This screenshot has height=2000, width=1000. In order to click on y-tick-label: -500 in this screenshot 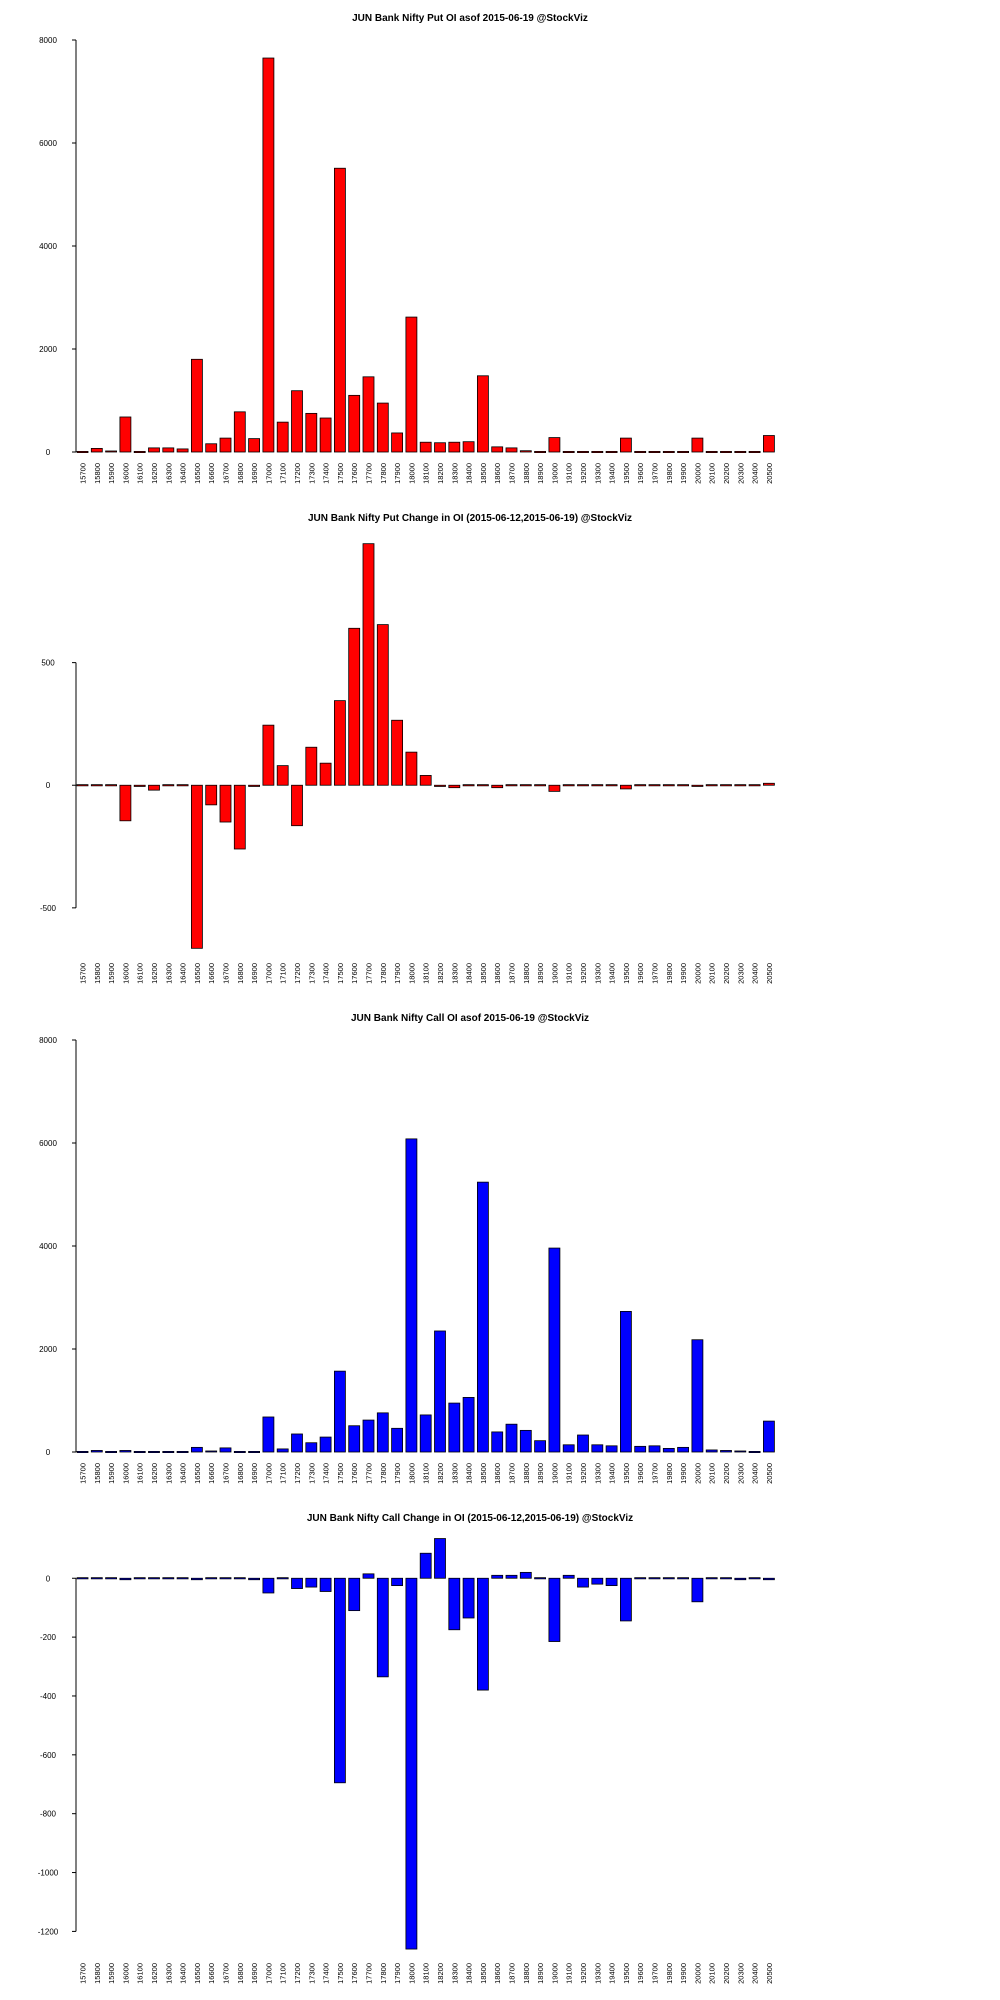, I will do `click(48, 908)`.